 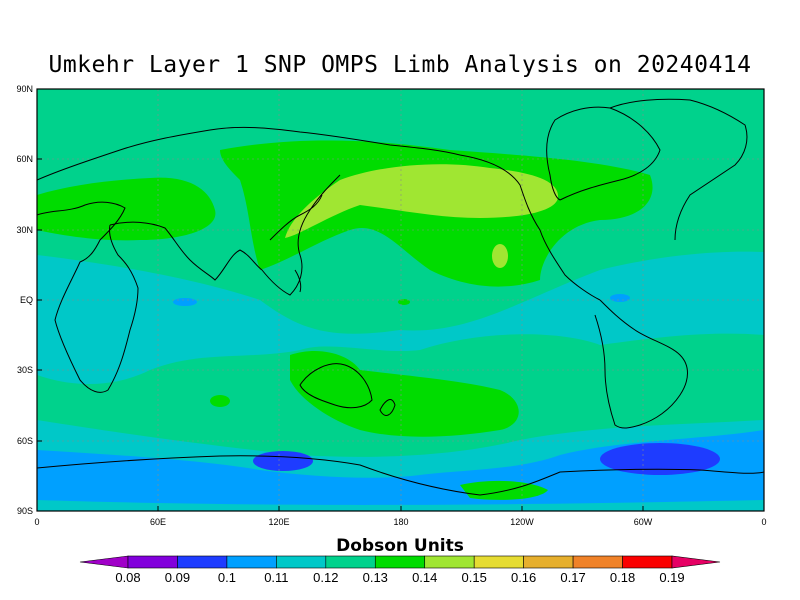 What do you see at coordinates (622, 577) in the screenshot?
I see `colorbar-tick-label: 0.18` at bounding box center [622, 577].